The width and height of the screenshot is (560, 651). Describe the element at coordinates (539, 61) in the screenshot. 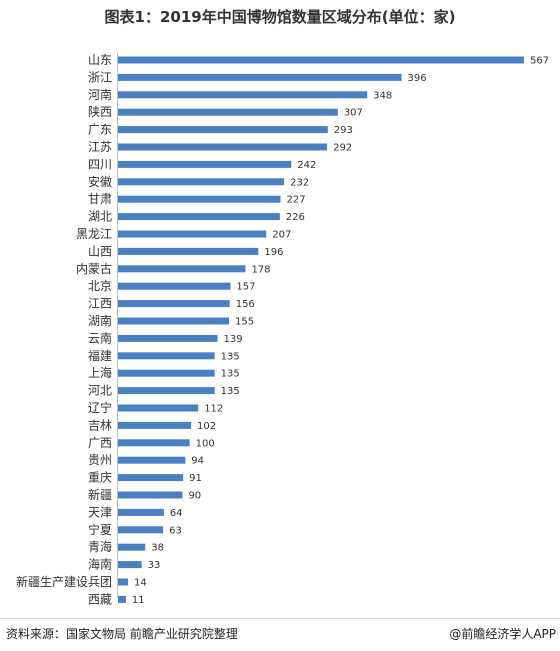

I see `value-label: 567` at that location.